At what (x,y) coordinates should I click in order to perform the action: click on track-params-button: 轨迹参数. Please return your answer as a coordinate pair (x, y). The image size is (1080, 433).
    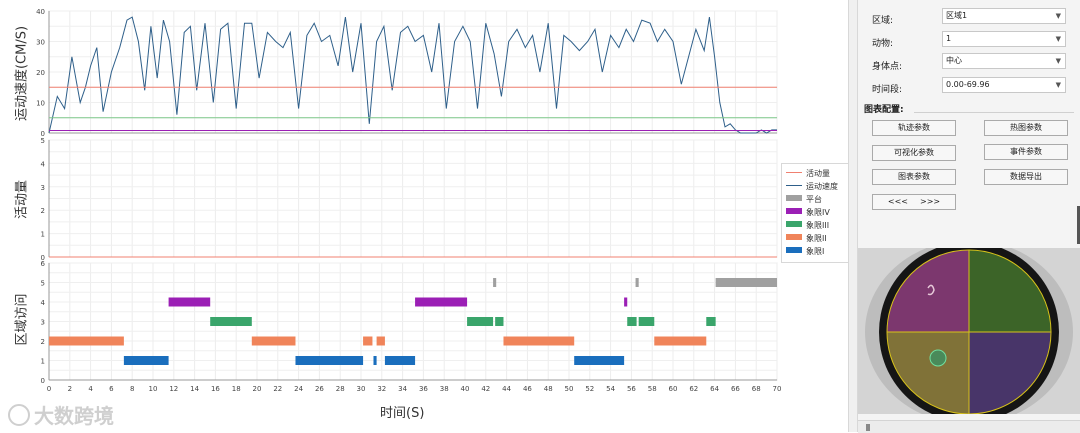
    Looking at the image, I should click on (914, 128).